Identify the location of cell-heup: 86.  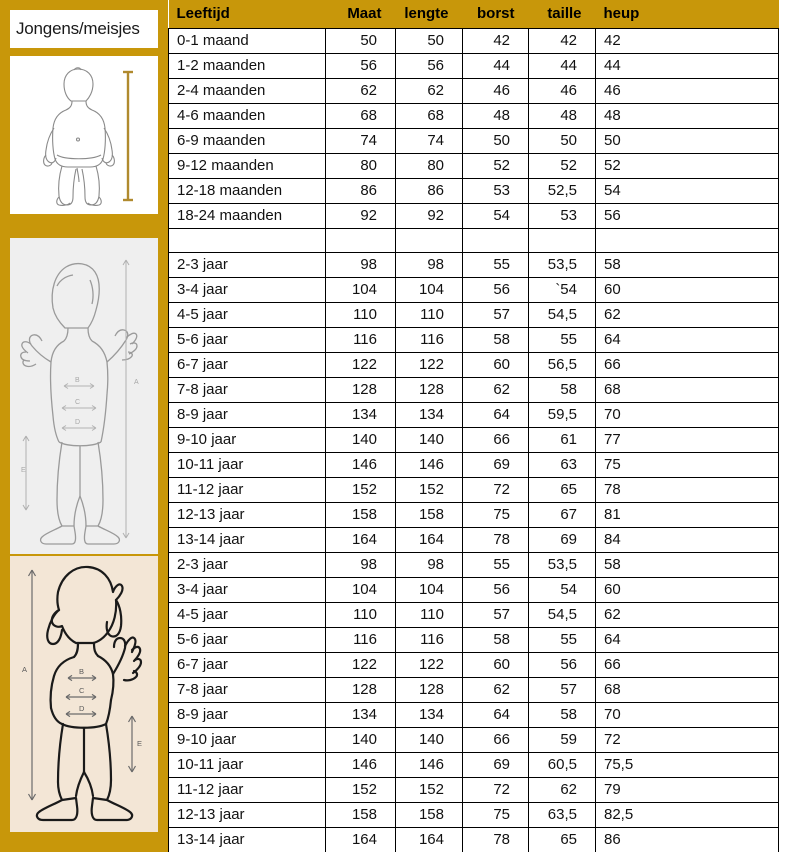
(687, 839).